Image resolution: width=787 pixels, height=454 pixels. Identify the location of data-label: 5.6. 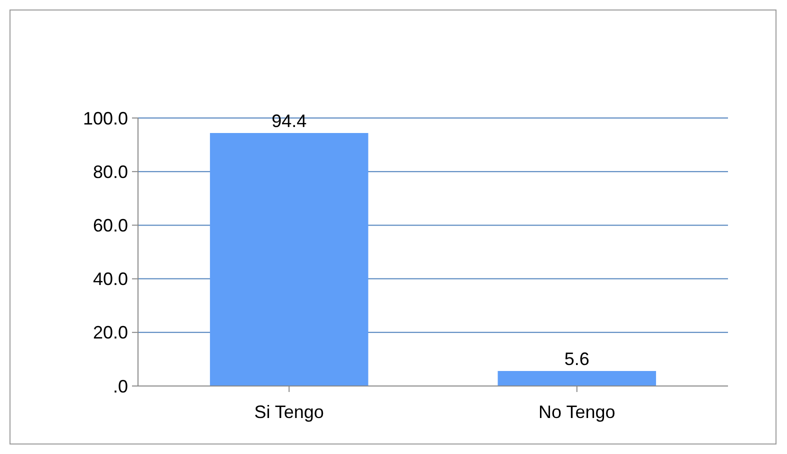
(577, 358).